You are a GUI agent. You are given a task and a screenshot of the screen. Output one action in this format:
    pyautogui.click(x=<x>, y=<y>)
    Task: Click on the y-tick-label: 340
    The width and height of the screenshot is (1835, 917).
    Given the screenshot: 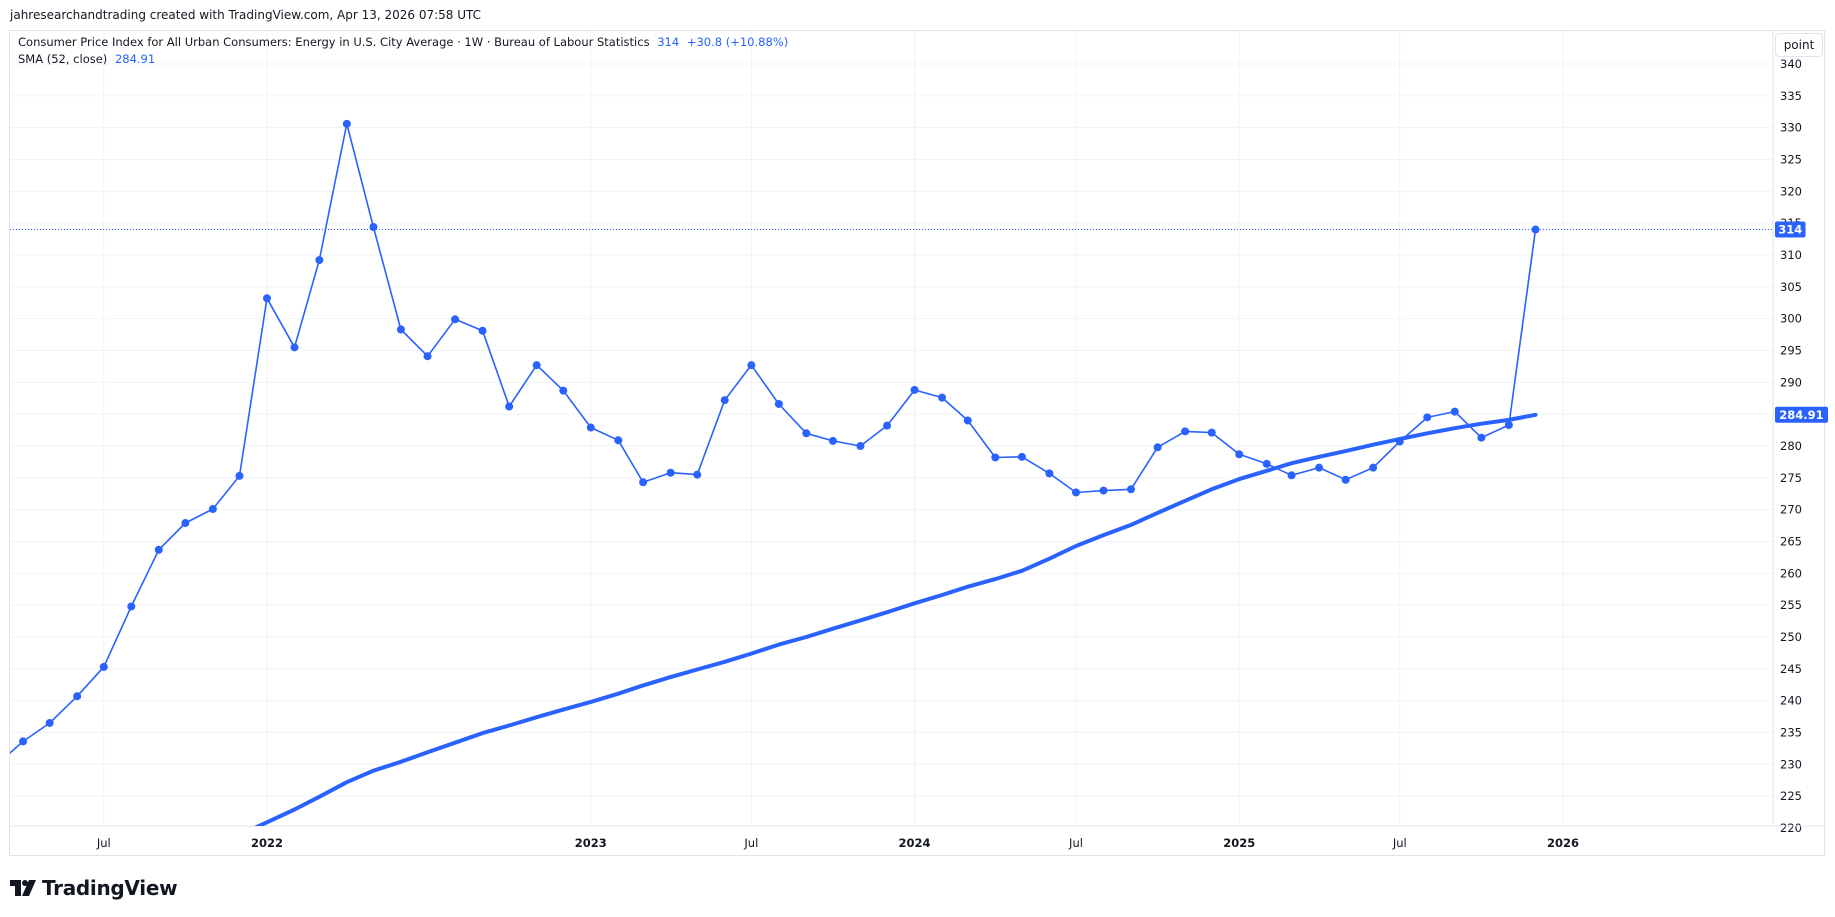 What is the action you would take?
    pyautogui.click(x=1791, y=64)
    